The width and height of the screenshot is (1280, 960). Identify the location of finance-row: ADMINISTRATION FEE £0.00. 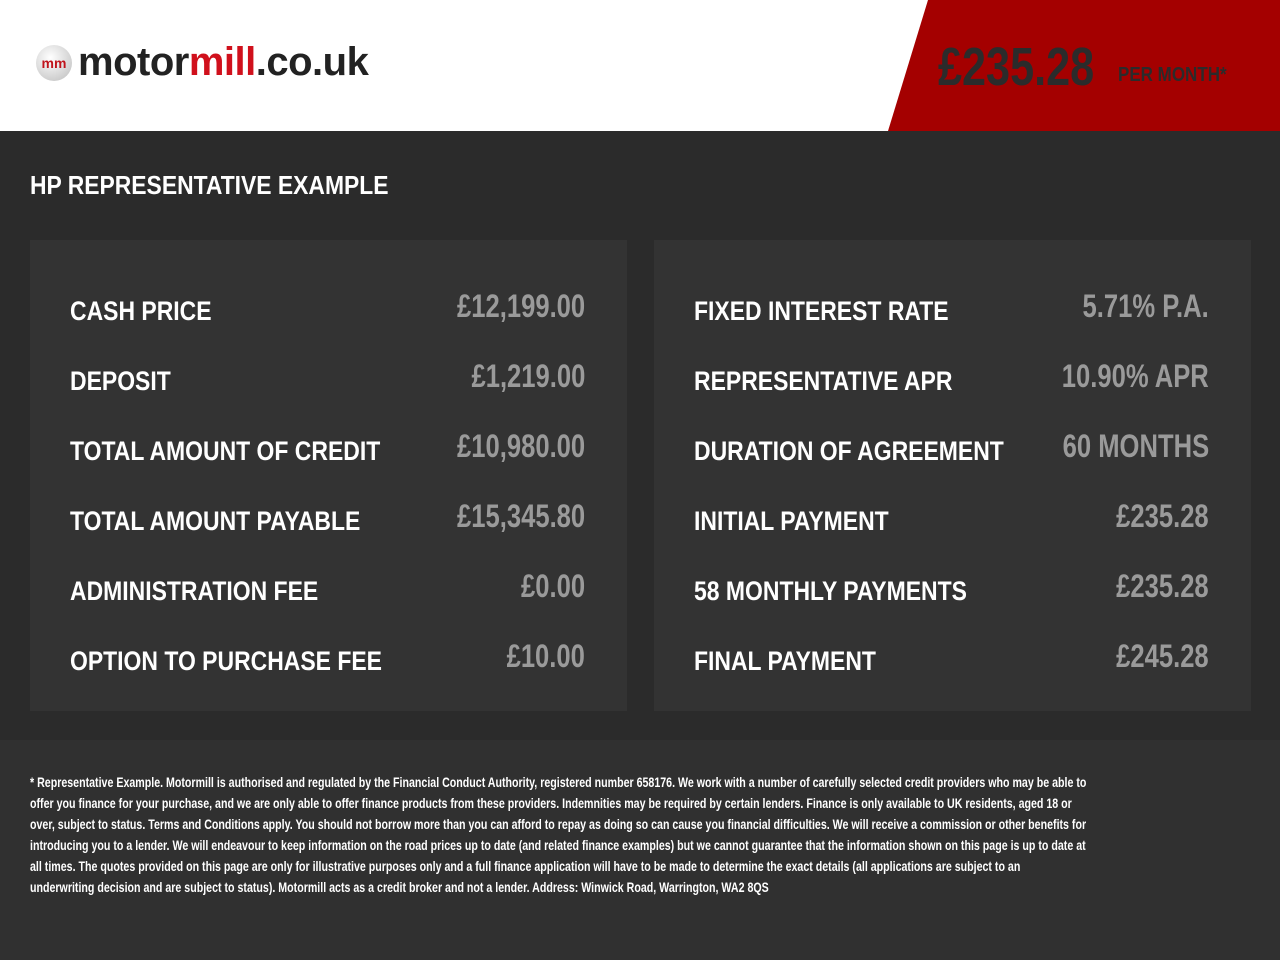
(327, 588).